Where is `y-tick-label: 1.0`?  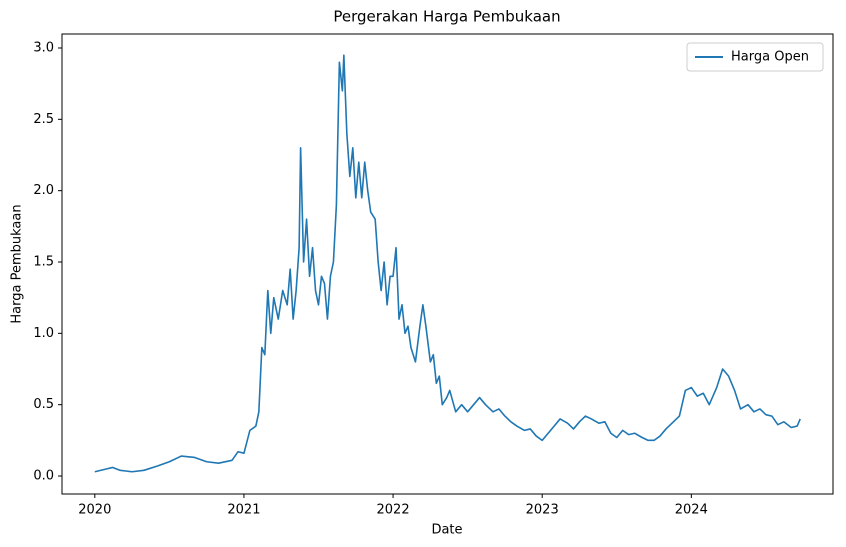
y-tick-label: 1.0 is located at coordinates (43, 333).